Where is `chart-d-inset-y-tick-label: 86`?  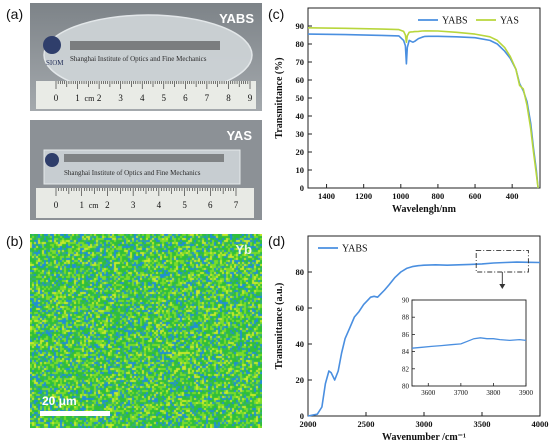 chart-d-inset-y-tick-label: 86 is located at coordinates (406, 335).